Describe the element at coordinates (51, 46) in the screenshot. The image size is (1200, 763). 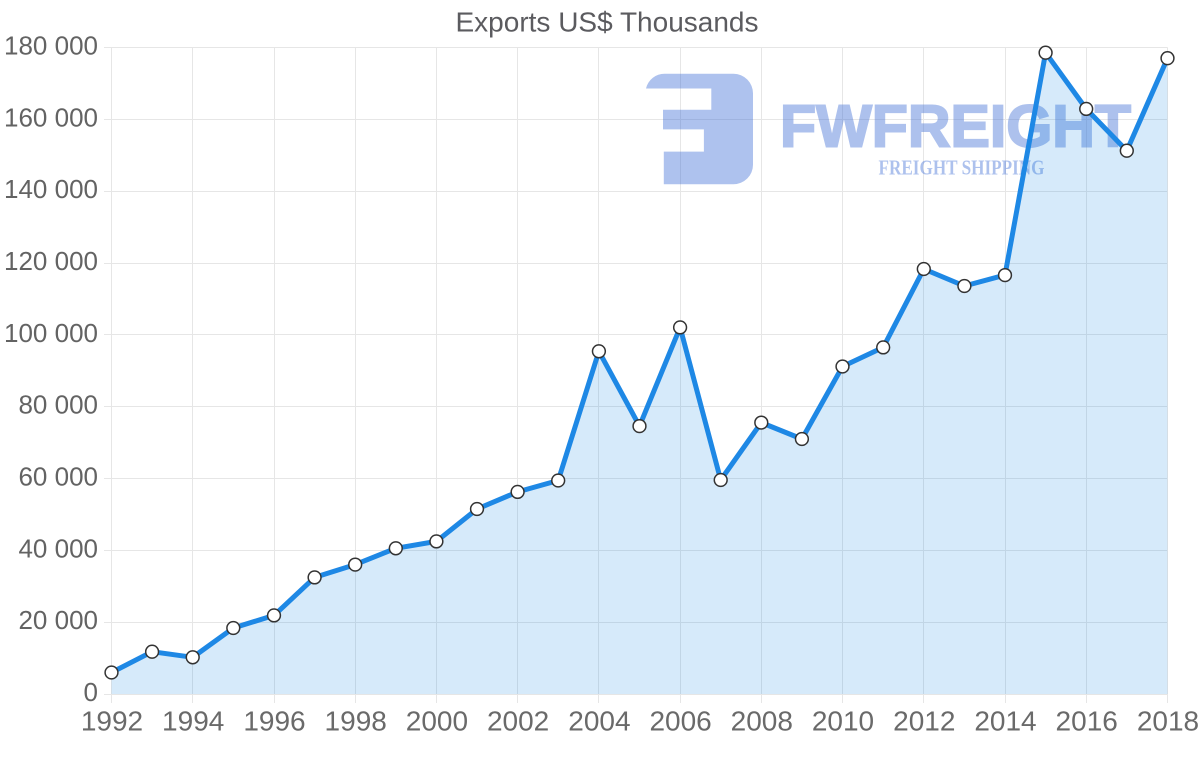
I see `svg-text: 180 000` at that location.